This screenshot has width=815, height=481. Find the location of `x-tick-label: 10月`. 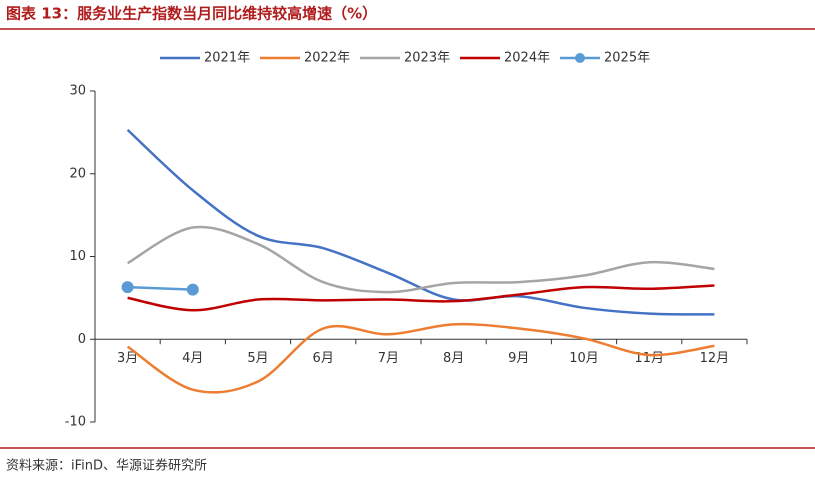

x-tick-label: 10月 is located at coordinates (584, 358).